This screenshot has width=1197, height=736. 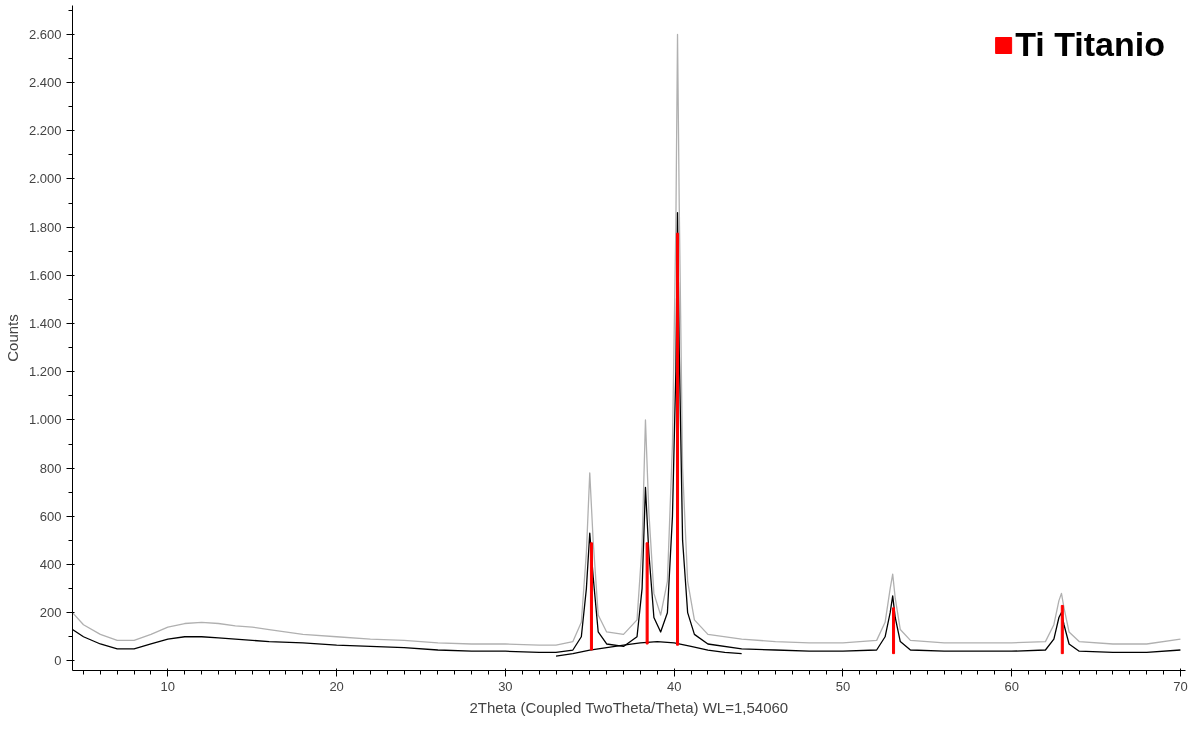 What do you see at coordinates (45, 131) in the screenshot?
I see `y-tick-label: 2.200` at bounding box center [45, 131].